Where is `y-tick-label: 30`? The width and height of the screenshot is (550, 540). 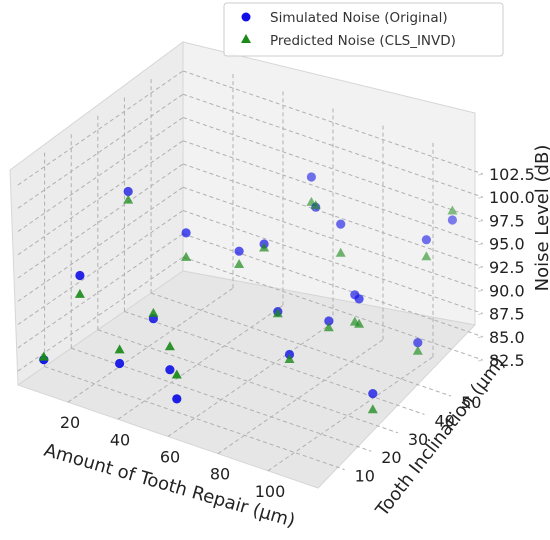
y-tick-label: 30 is located at coordinates (418, 439).